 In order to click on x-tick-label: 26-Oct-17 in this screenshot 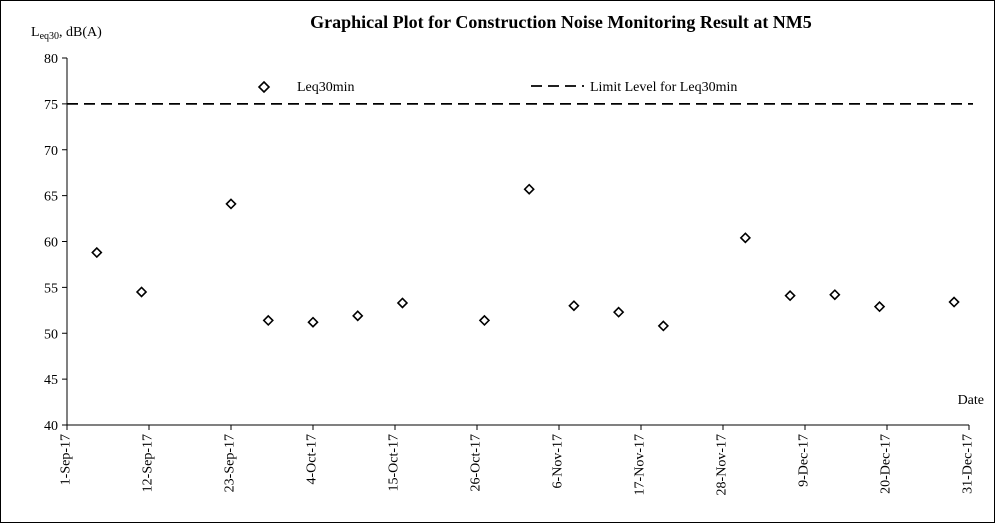, I will do `click(476, 463)`.